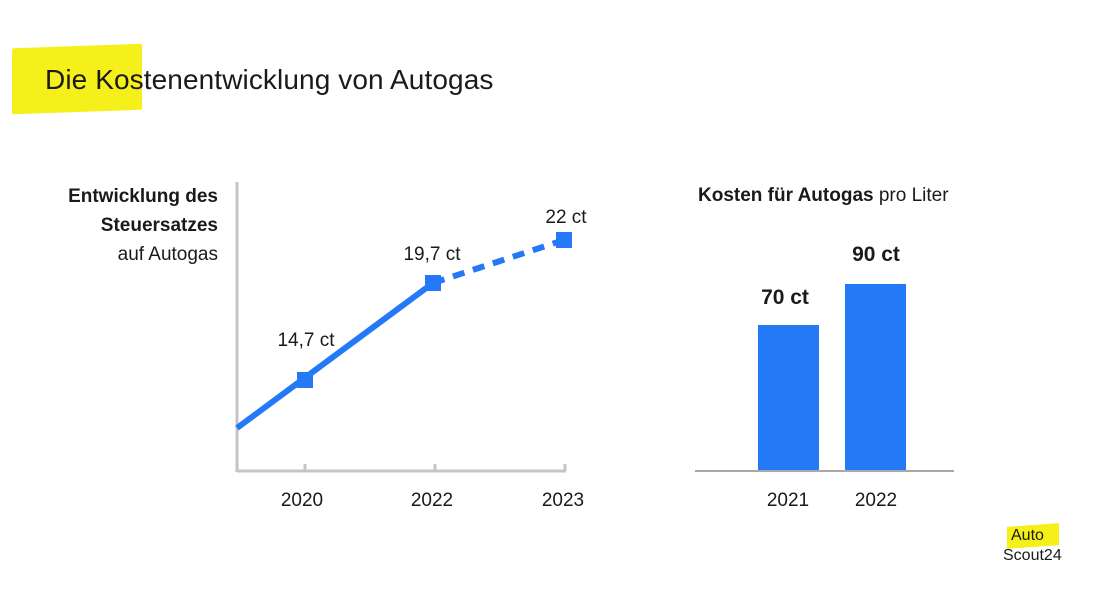 This screenshot has width=1100, height=596. I want to click on data-label-2023: 22 ct, so click(566, 217).